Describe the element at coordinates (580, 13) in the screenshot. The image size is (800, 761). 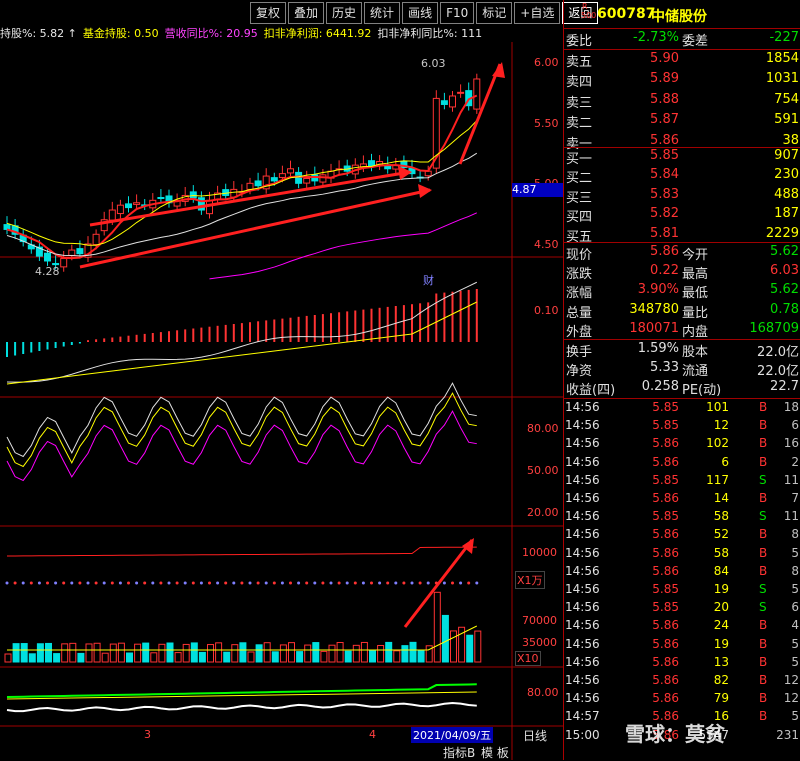
I see `toolbar-button-8: 返回` at that location.